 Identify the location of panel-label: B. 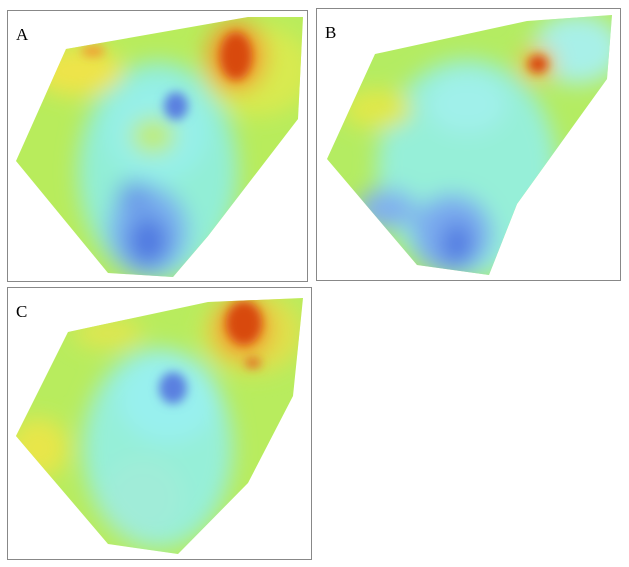
(331, 32).